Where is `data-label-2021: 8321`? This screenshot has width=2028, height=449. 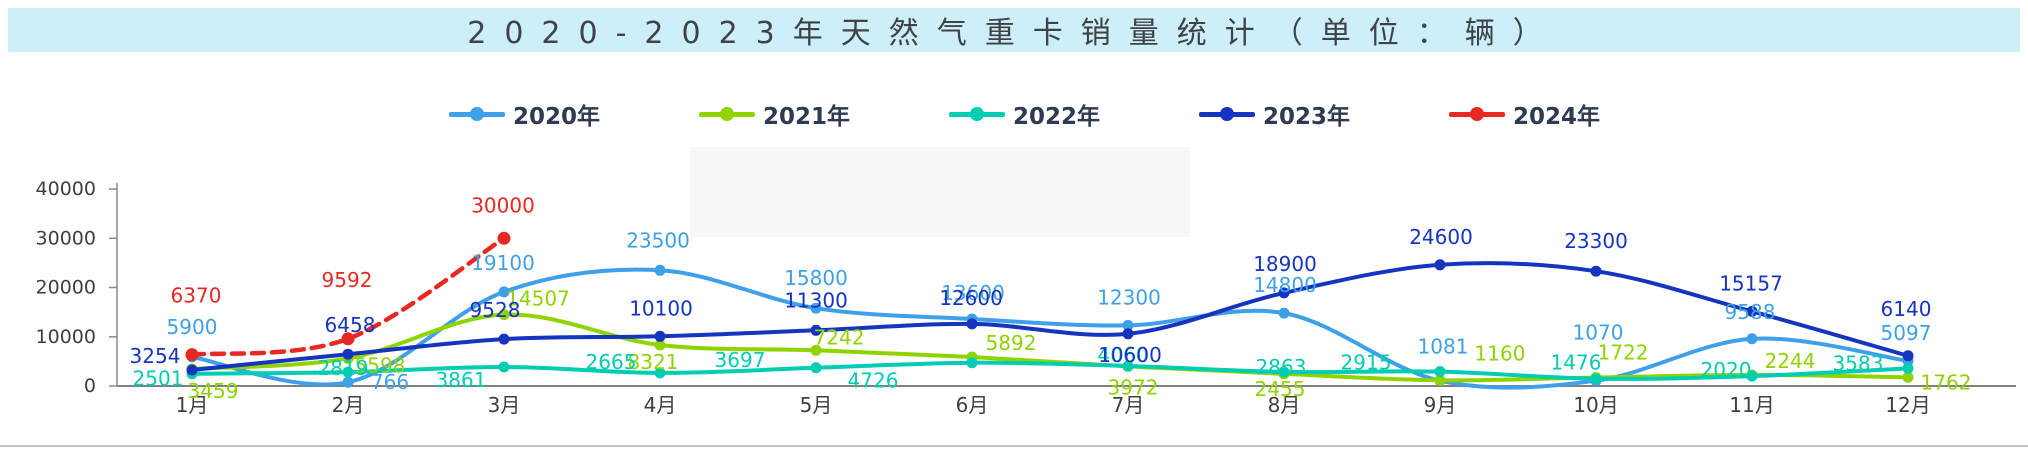 data-label-2021: 8321 is located at coordinates (653, 362).